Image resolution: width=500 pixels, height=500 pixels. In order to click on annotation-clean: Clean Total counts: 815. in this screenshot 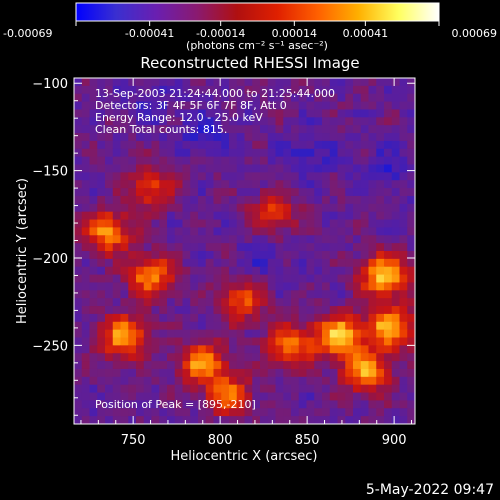, I will do `click(161, 129)`.